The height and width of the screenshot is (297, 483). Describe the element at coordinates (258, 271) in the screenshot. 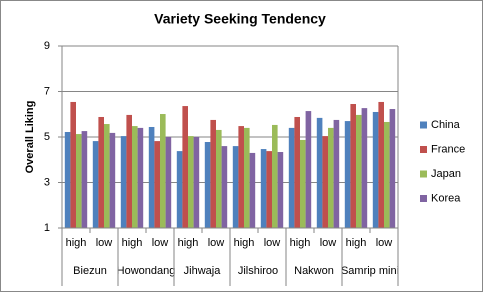

I see `group-label: Jilshiroo` at that location.